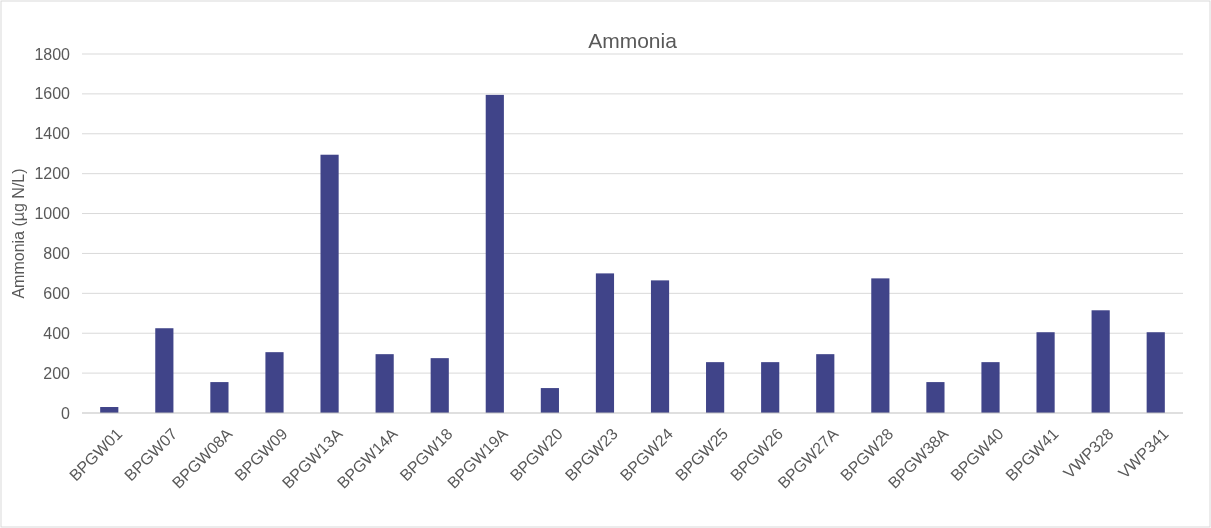 The image size is (1211, 528). Describe the element at coordinates (52, 54) in the screenshot. I see `y-tick-label: 1800` at that location.